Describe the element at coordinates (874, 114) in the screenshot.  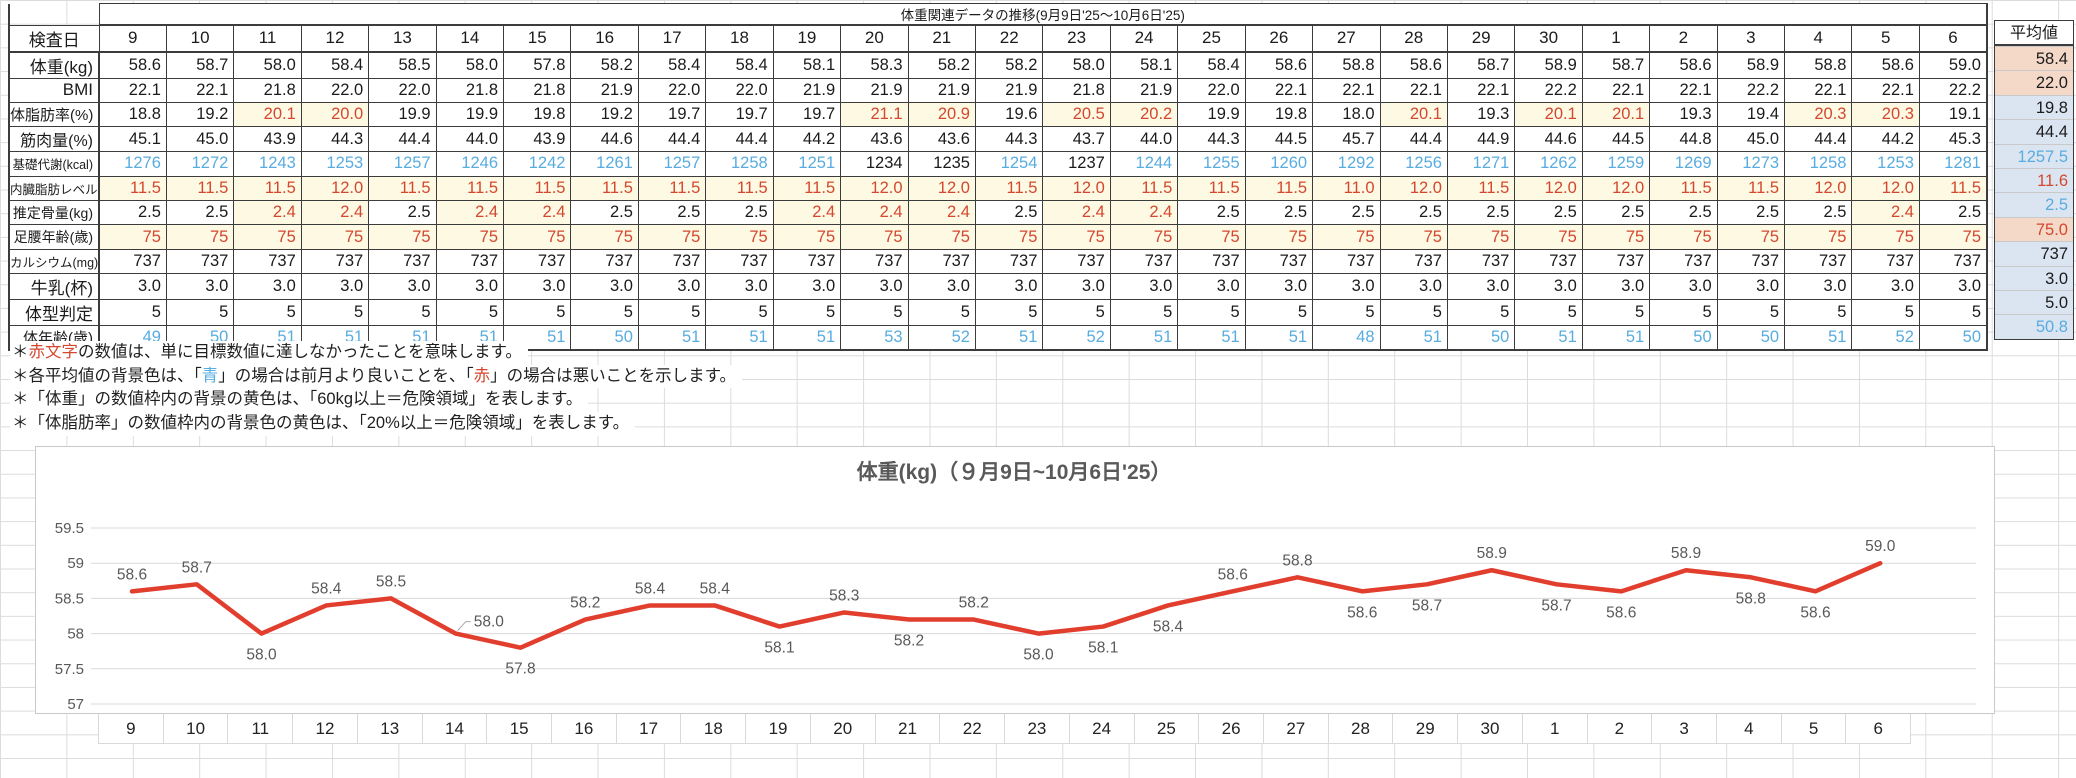
I see `cell-body-fat: 21.1` at that location.